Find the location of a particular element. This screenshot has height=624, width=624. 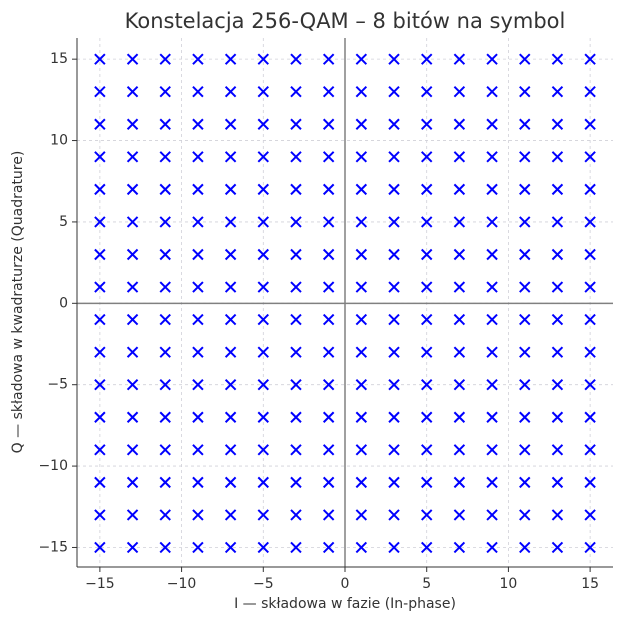

x-tick-label: 0 is located at coordinates (345, 584).